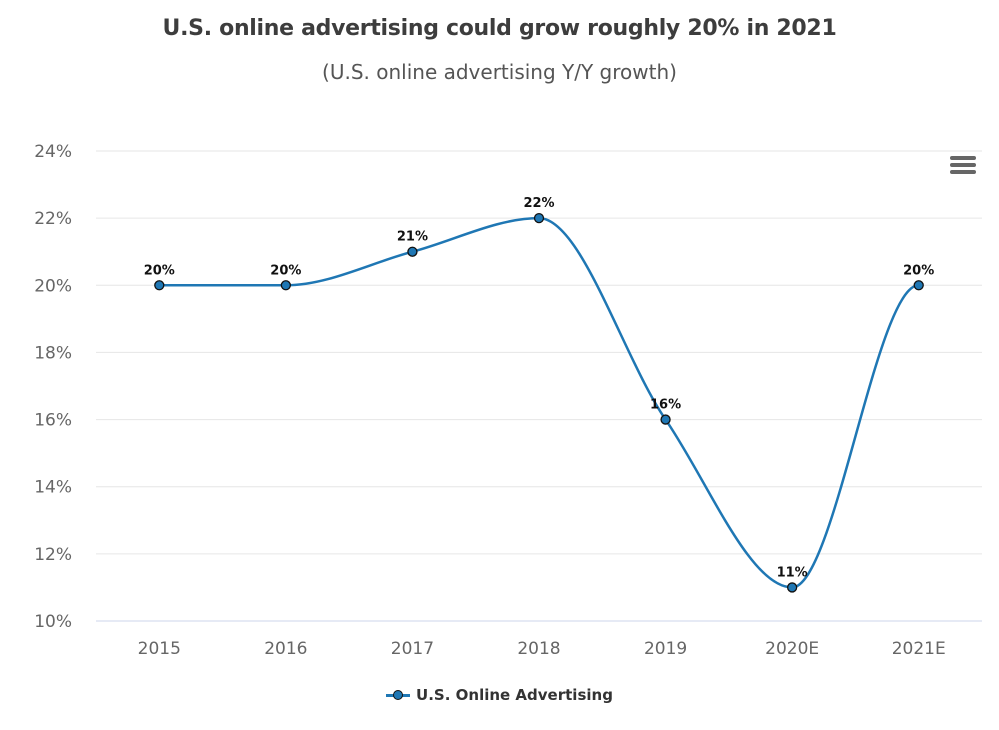 This screenshot has width=999, height=730. I want to click on x-tick-label: 2021E, so click(919, 649).